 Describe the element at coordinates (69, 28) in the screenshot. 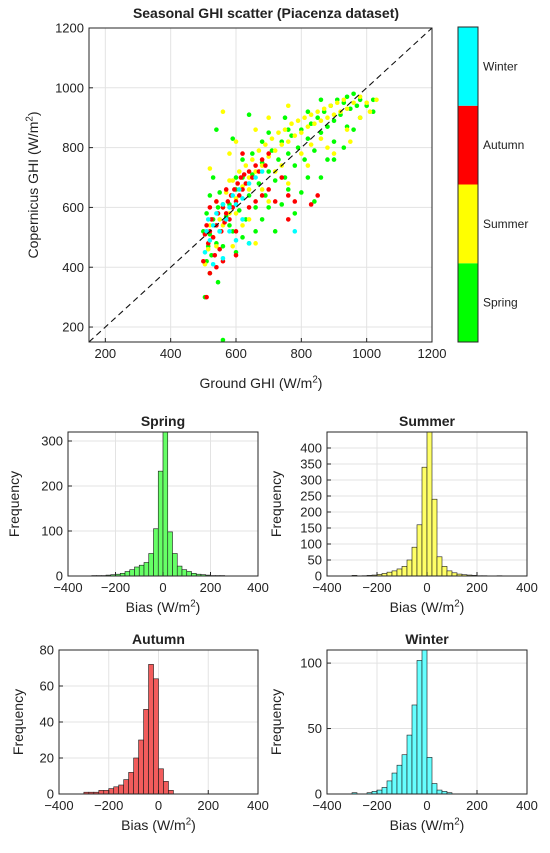

I see `y-tick-label: 1200` at that location.